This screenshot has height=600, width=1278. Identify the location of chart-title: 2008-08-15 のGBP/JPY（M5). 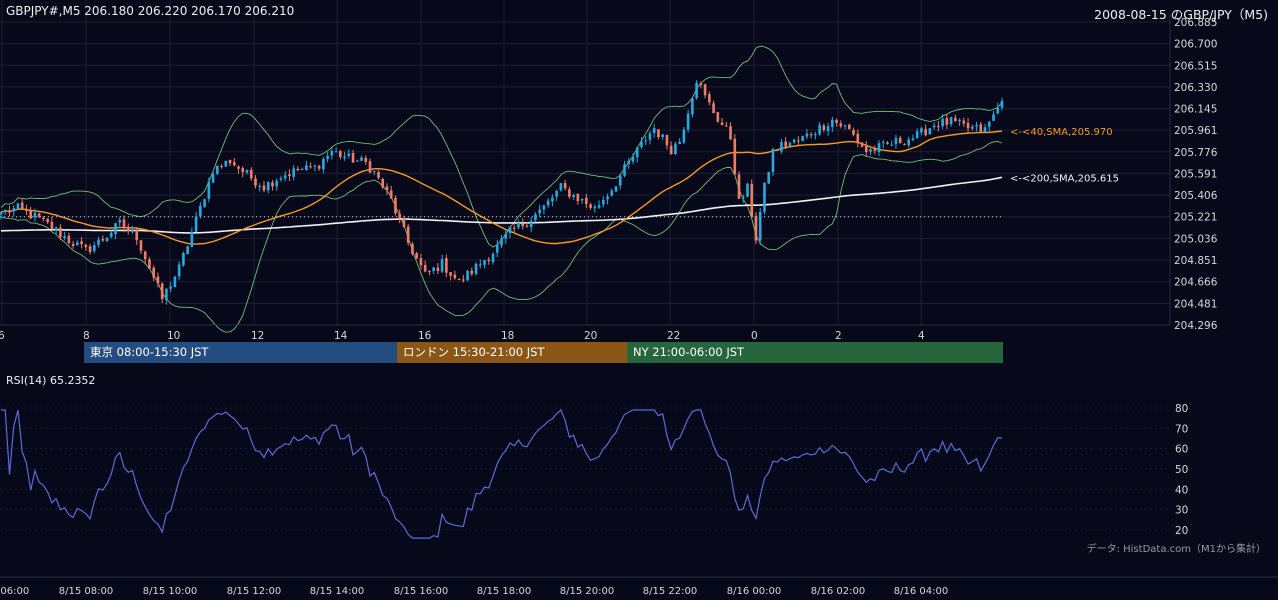
(1181, 14).